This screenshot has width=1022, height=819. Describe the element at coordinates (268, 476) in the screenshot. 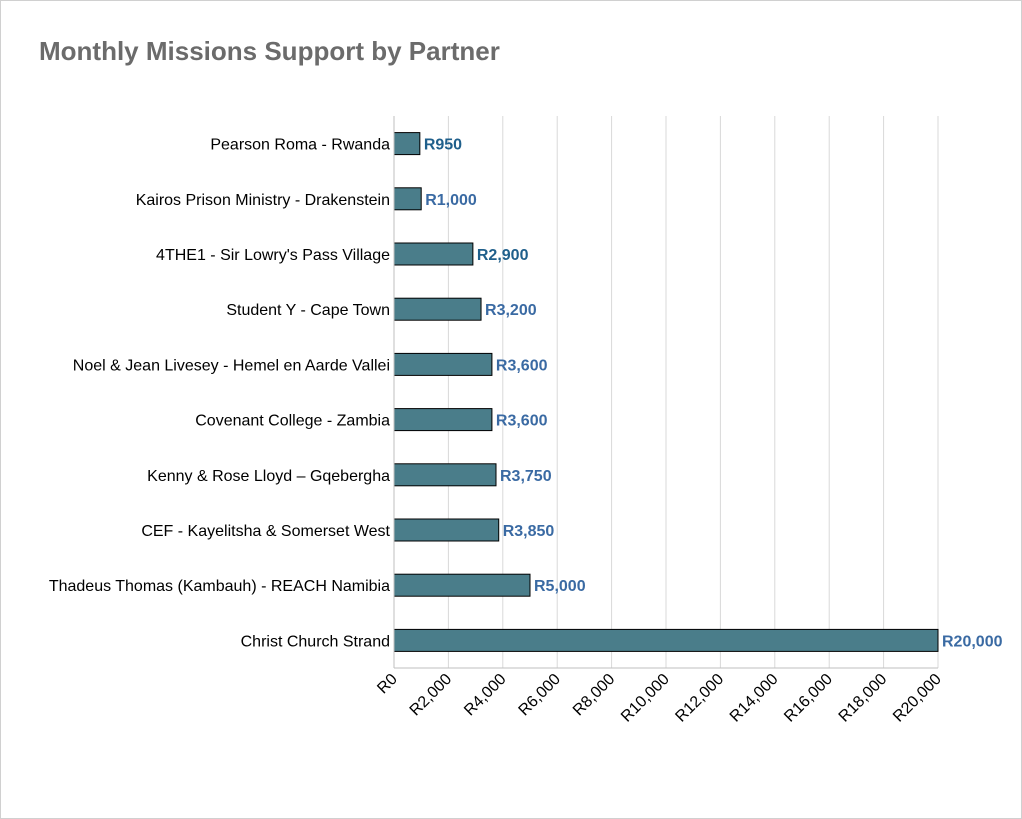

I see `category-label: Kenny & Rose Lloyd – Gqebergha` at that location.